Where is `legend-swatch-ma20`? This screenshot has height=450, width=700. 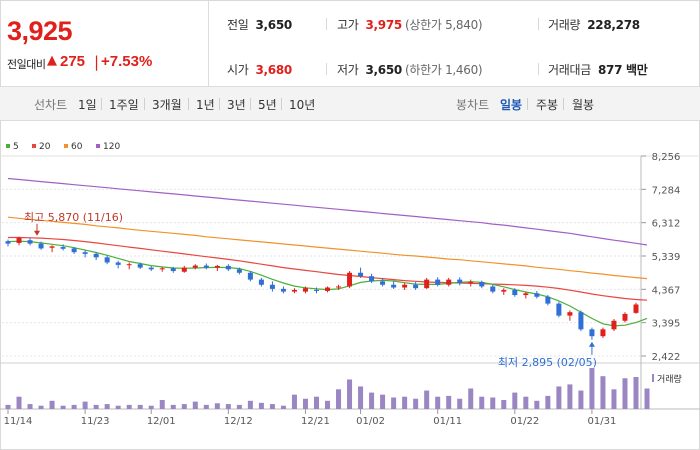
legend-swatch-ma20 is located at coordinates (34, 146).